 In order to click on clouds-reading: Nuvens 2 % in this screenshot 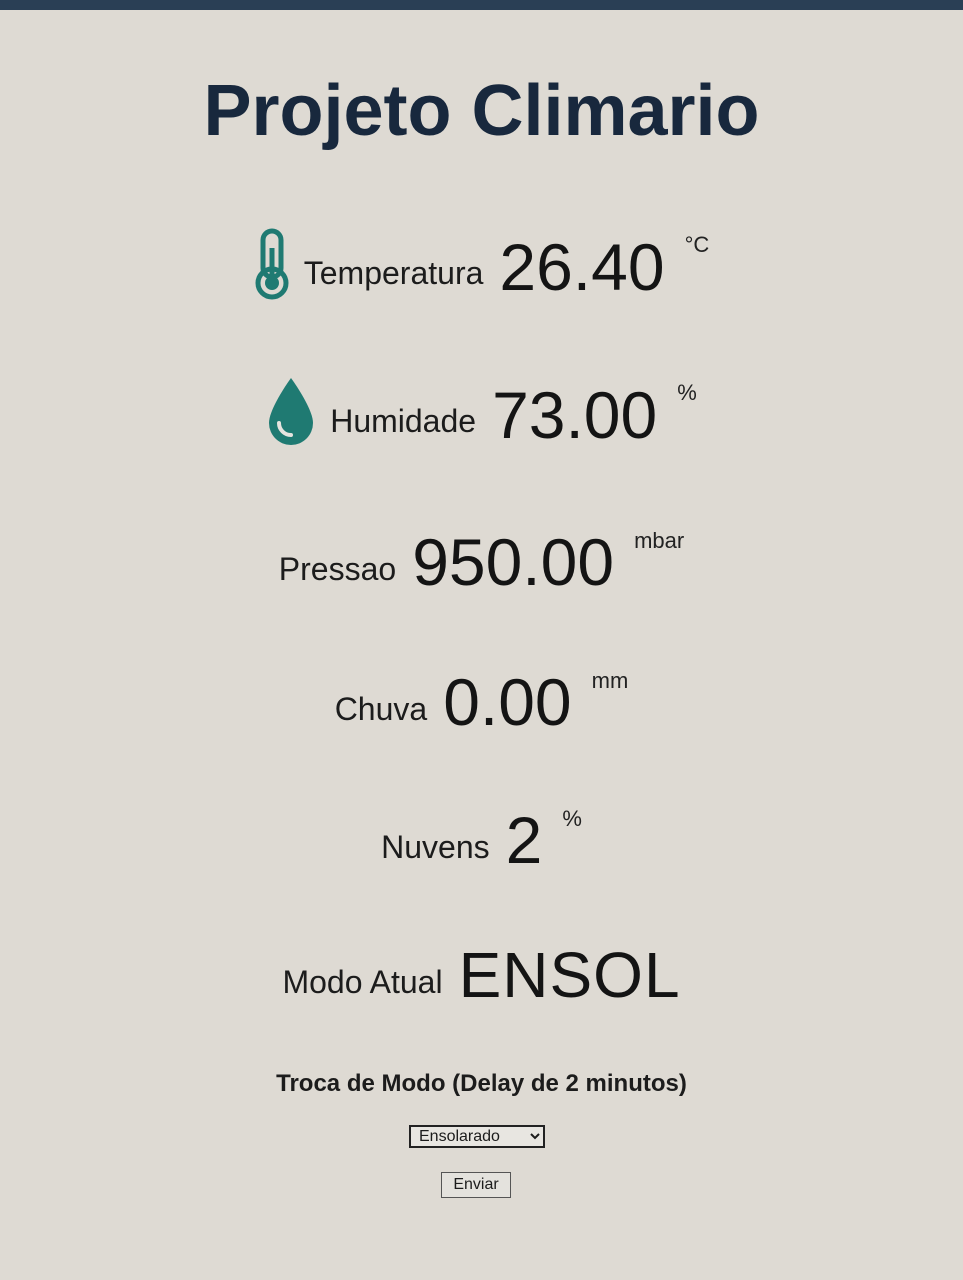, I will do `click(481, 840)`.